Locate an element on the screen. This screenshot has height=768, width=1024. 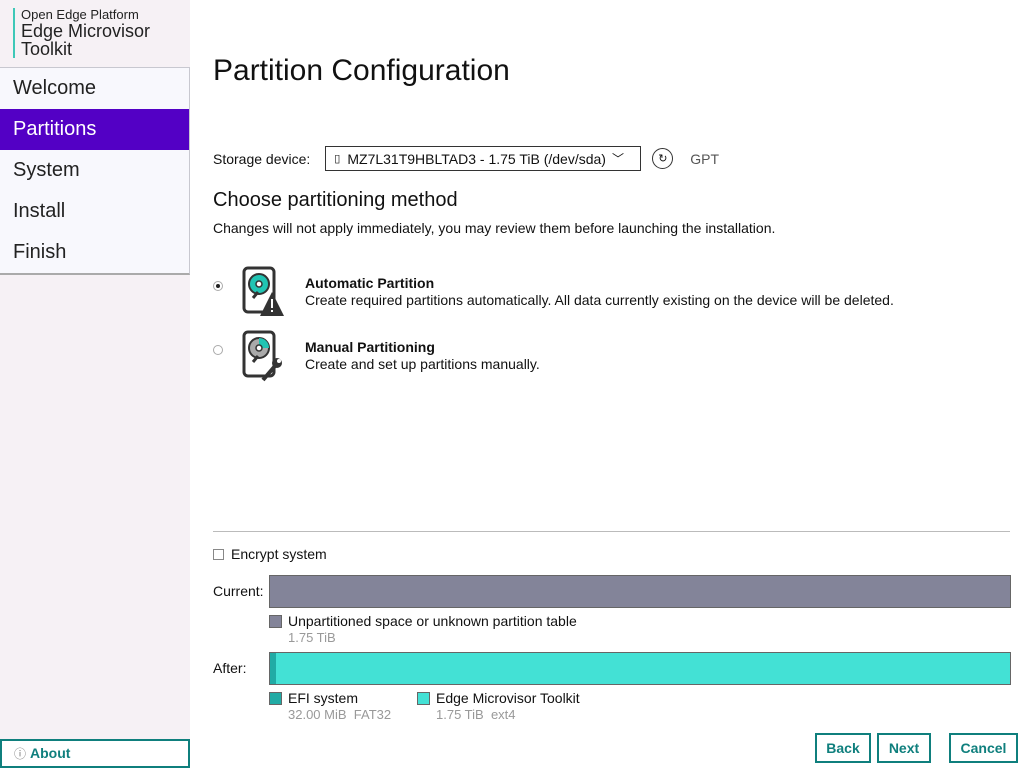
legend-name: EFI system is located at coordinates (323, 698).